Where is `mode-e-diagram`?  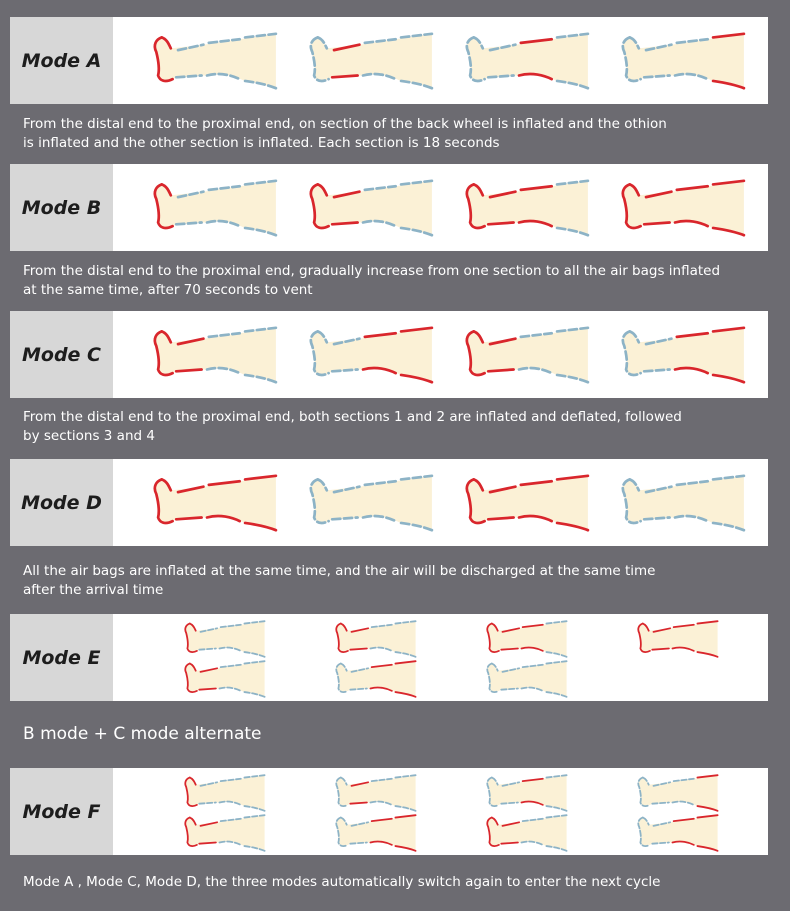
mode-e-diagram is located at coordinates (440, 657).